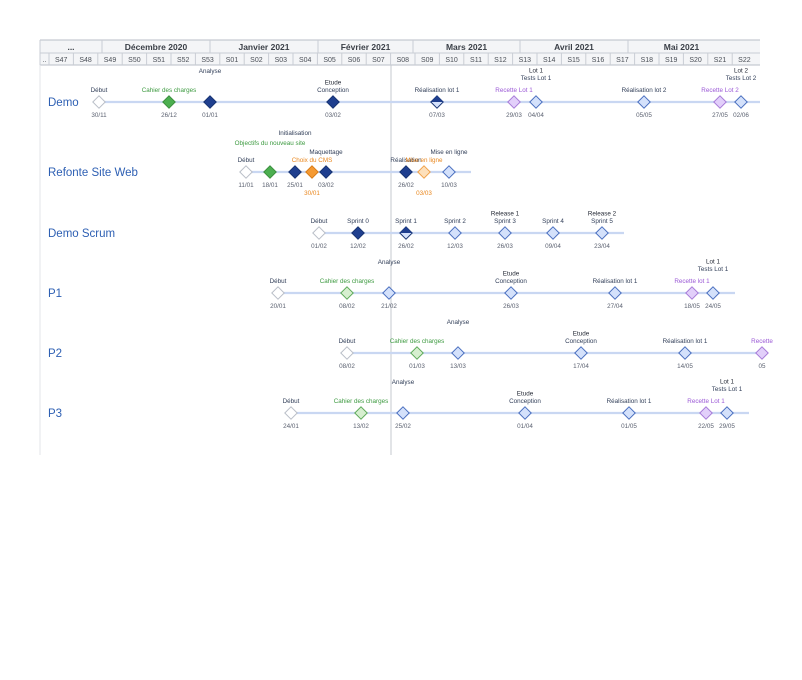 Image resolution: width=802 pixels, height=680 pixels. I want to click on milestone: Sprint 2 12/03, so click(455, 234).